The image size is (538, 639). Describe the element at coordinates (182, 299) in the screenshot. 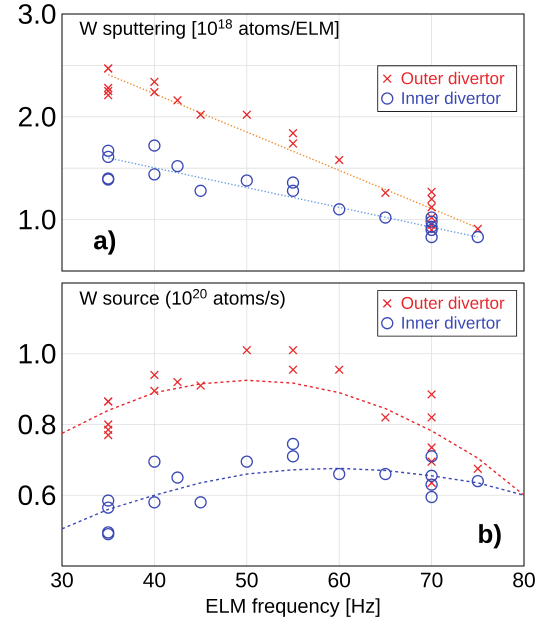

I see `chart-title: W source (10$^{20}$ atoms/s)` at that location.